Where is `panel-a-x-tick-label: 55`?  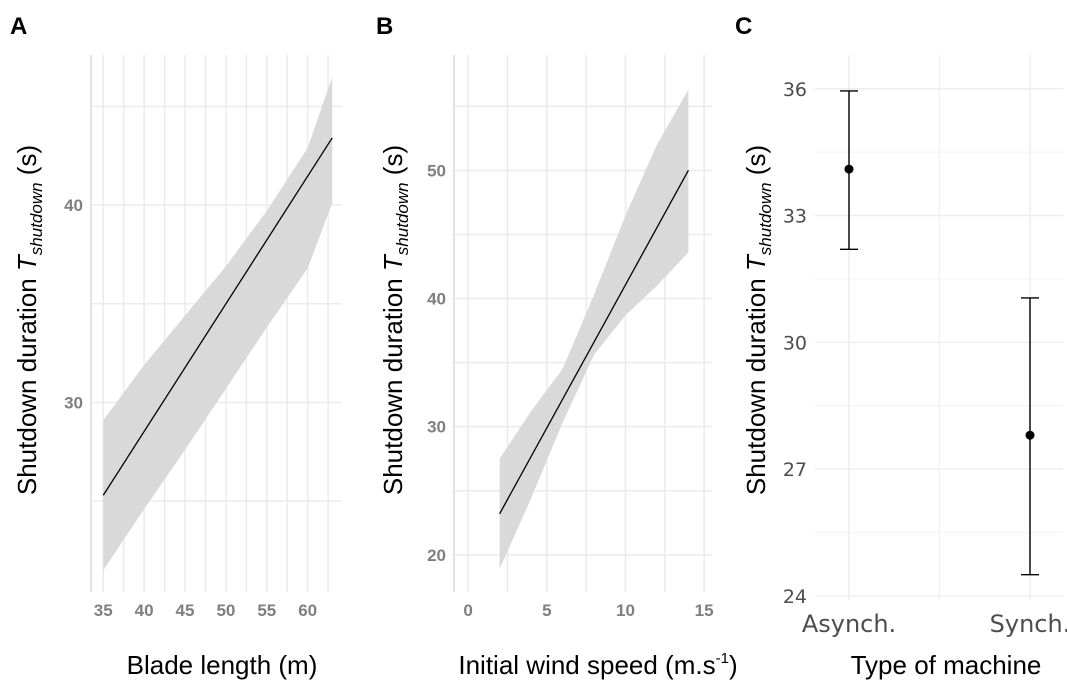
panel-a-x-tick-label: 55 is located at coordinates (266, 610).